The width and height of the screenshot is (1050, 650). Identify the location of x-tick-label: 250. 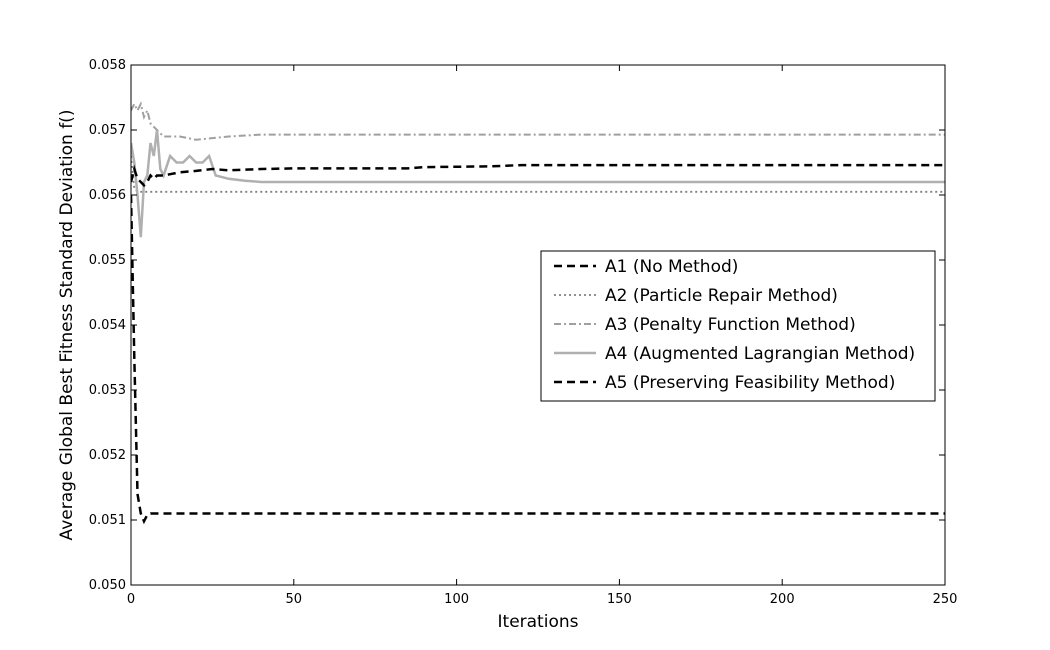
(945, 599).